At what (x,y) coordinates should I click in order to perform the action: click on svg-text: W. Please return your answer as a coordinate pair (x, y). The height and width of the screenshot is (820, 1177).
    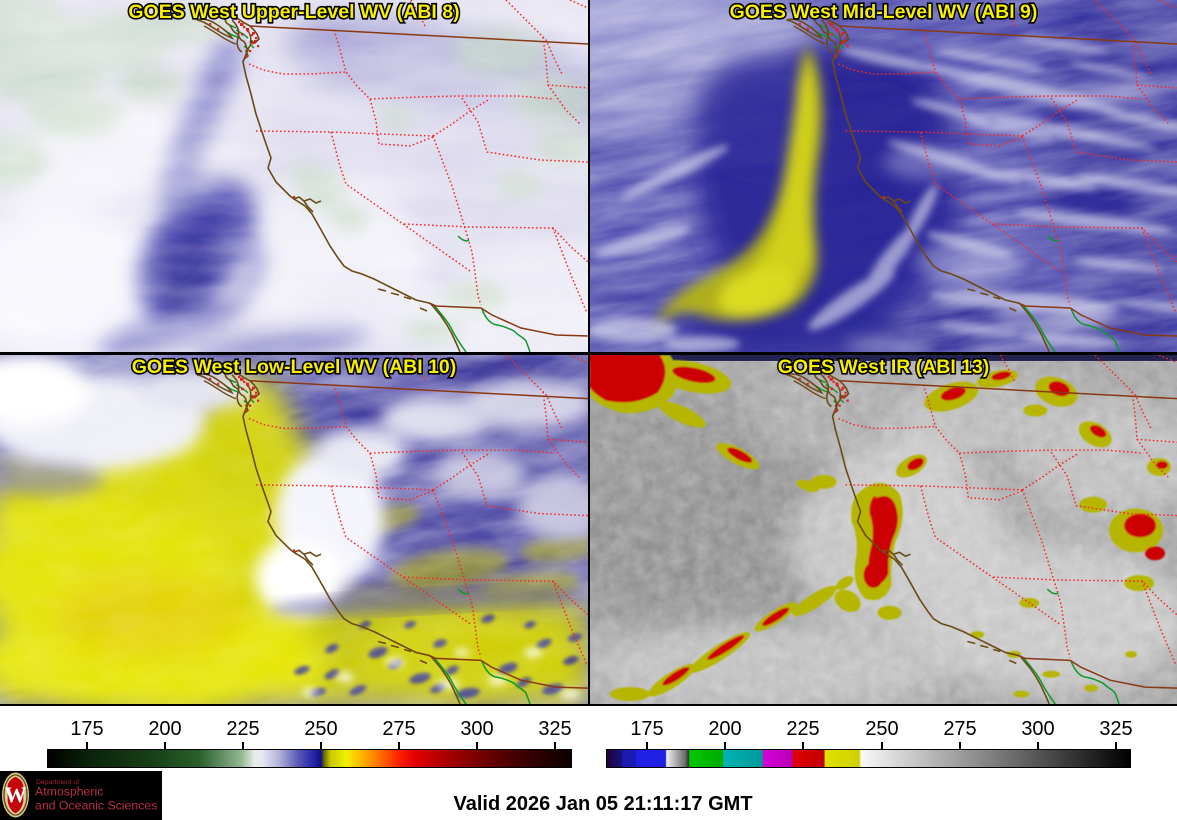
    Looking at the image, I should click on (16, 794).